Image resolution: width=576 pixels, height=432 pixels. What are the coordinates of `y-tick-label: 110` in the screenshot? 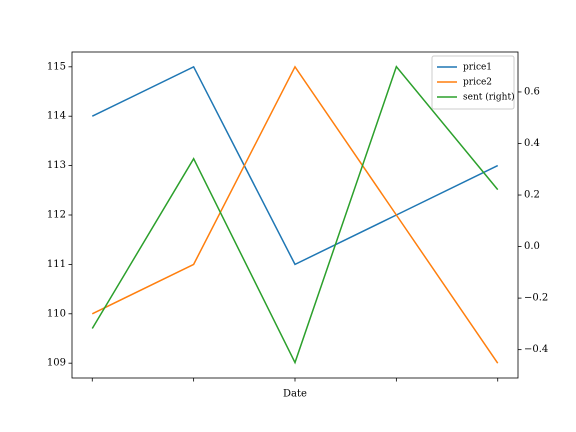 It's located at (56, 313).